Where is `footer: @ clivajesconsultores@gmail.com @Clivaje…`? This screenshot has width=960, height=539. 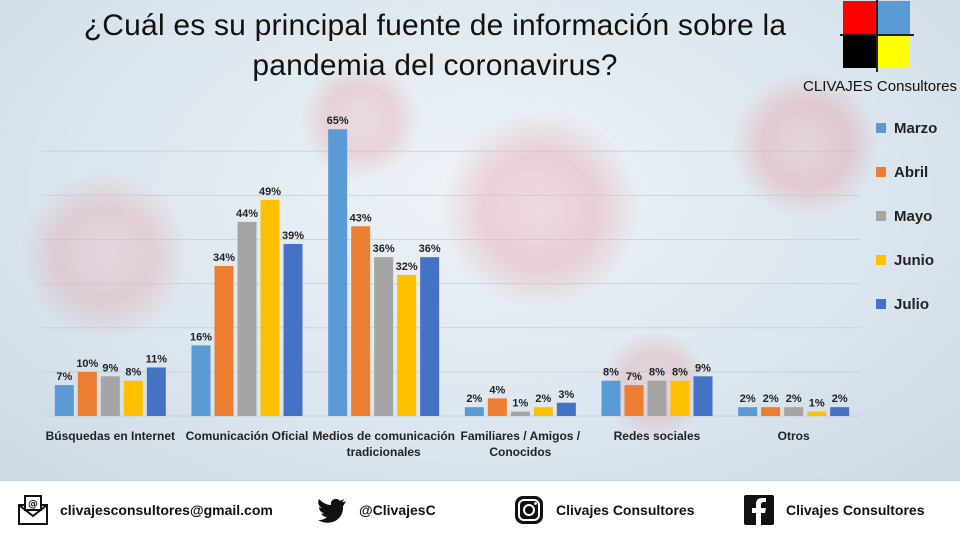
footer: @ clivajesconsultores@gmail.com @Clivaje… is located at coordinates (480, 509).